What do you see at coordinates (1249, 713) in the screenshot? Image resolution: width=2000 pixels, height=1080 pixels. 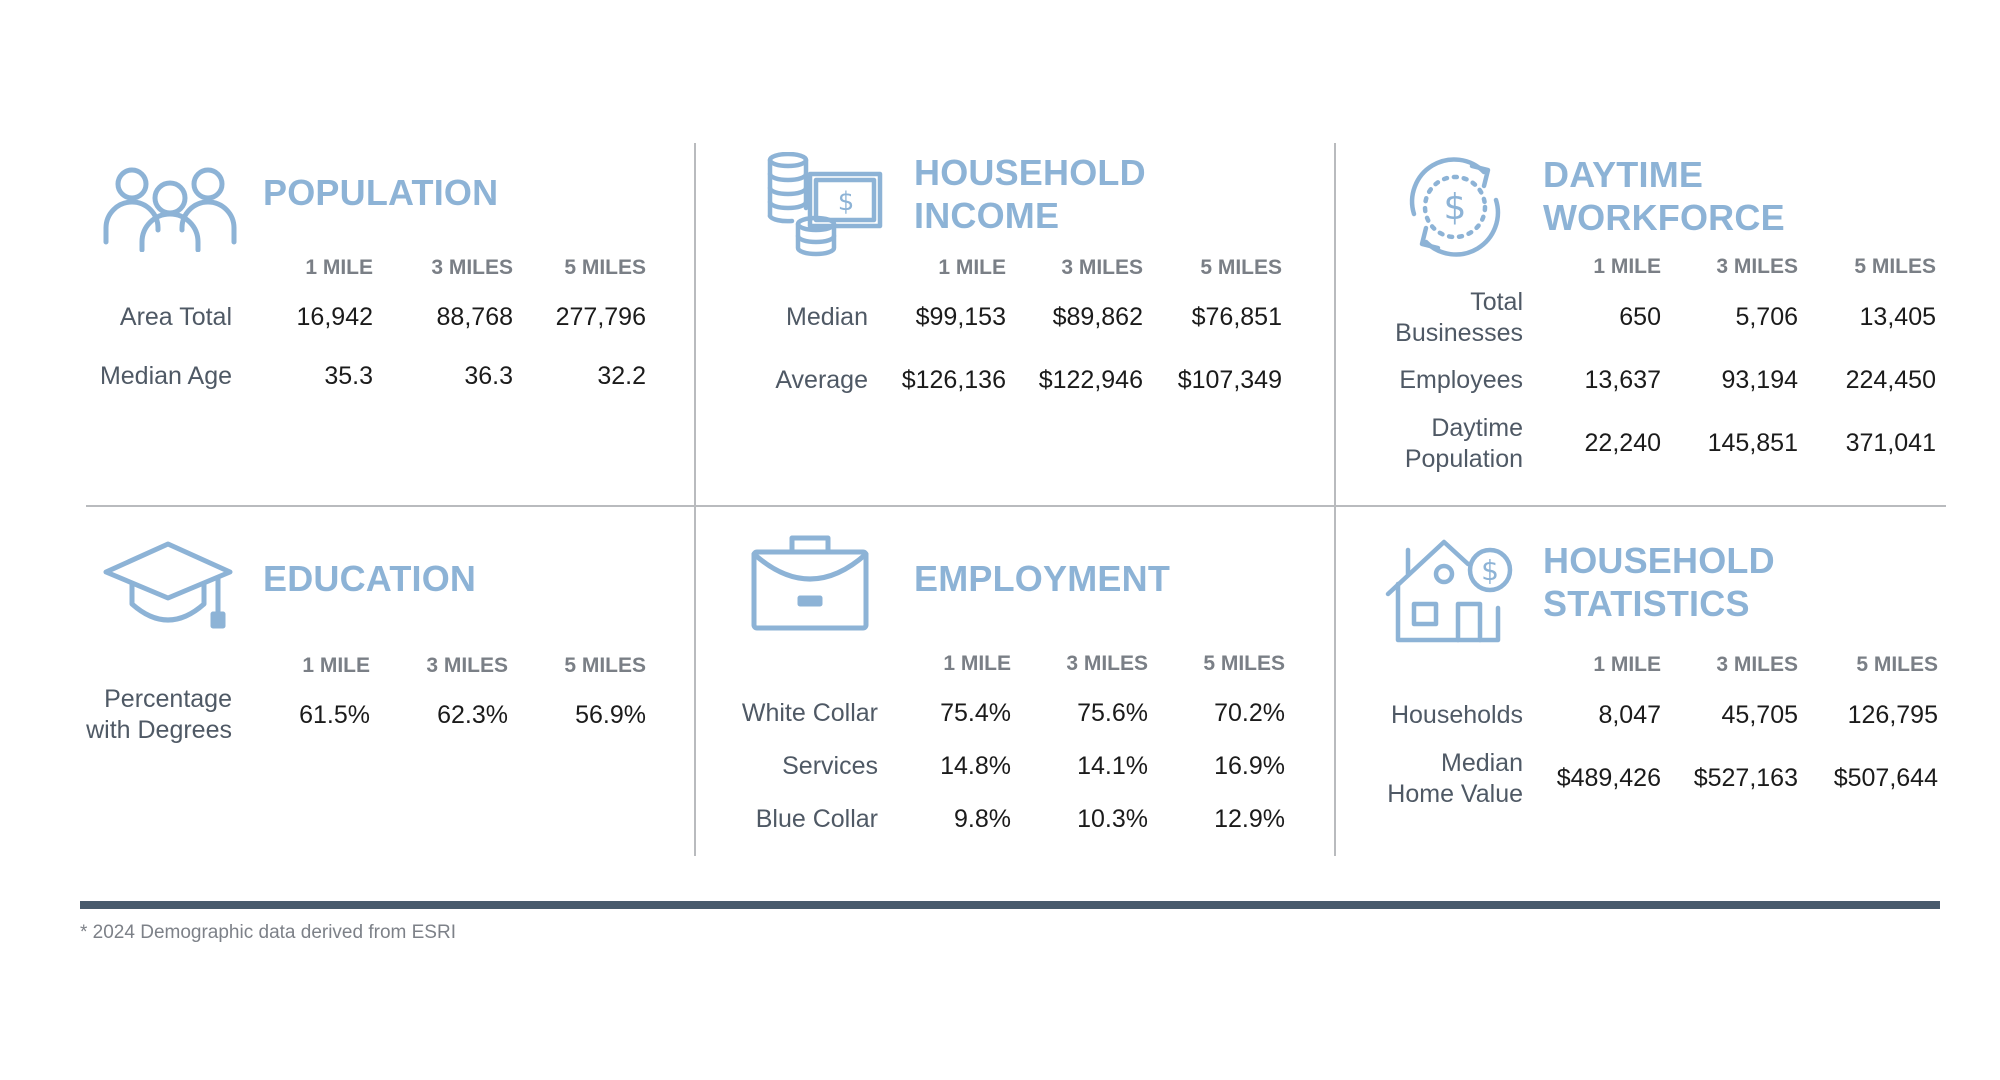 I see `employment-white-collar-5-miles: 70.2%` at bounding box center [1249, 713].